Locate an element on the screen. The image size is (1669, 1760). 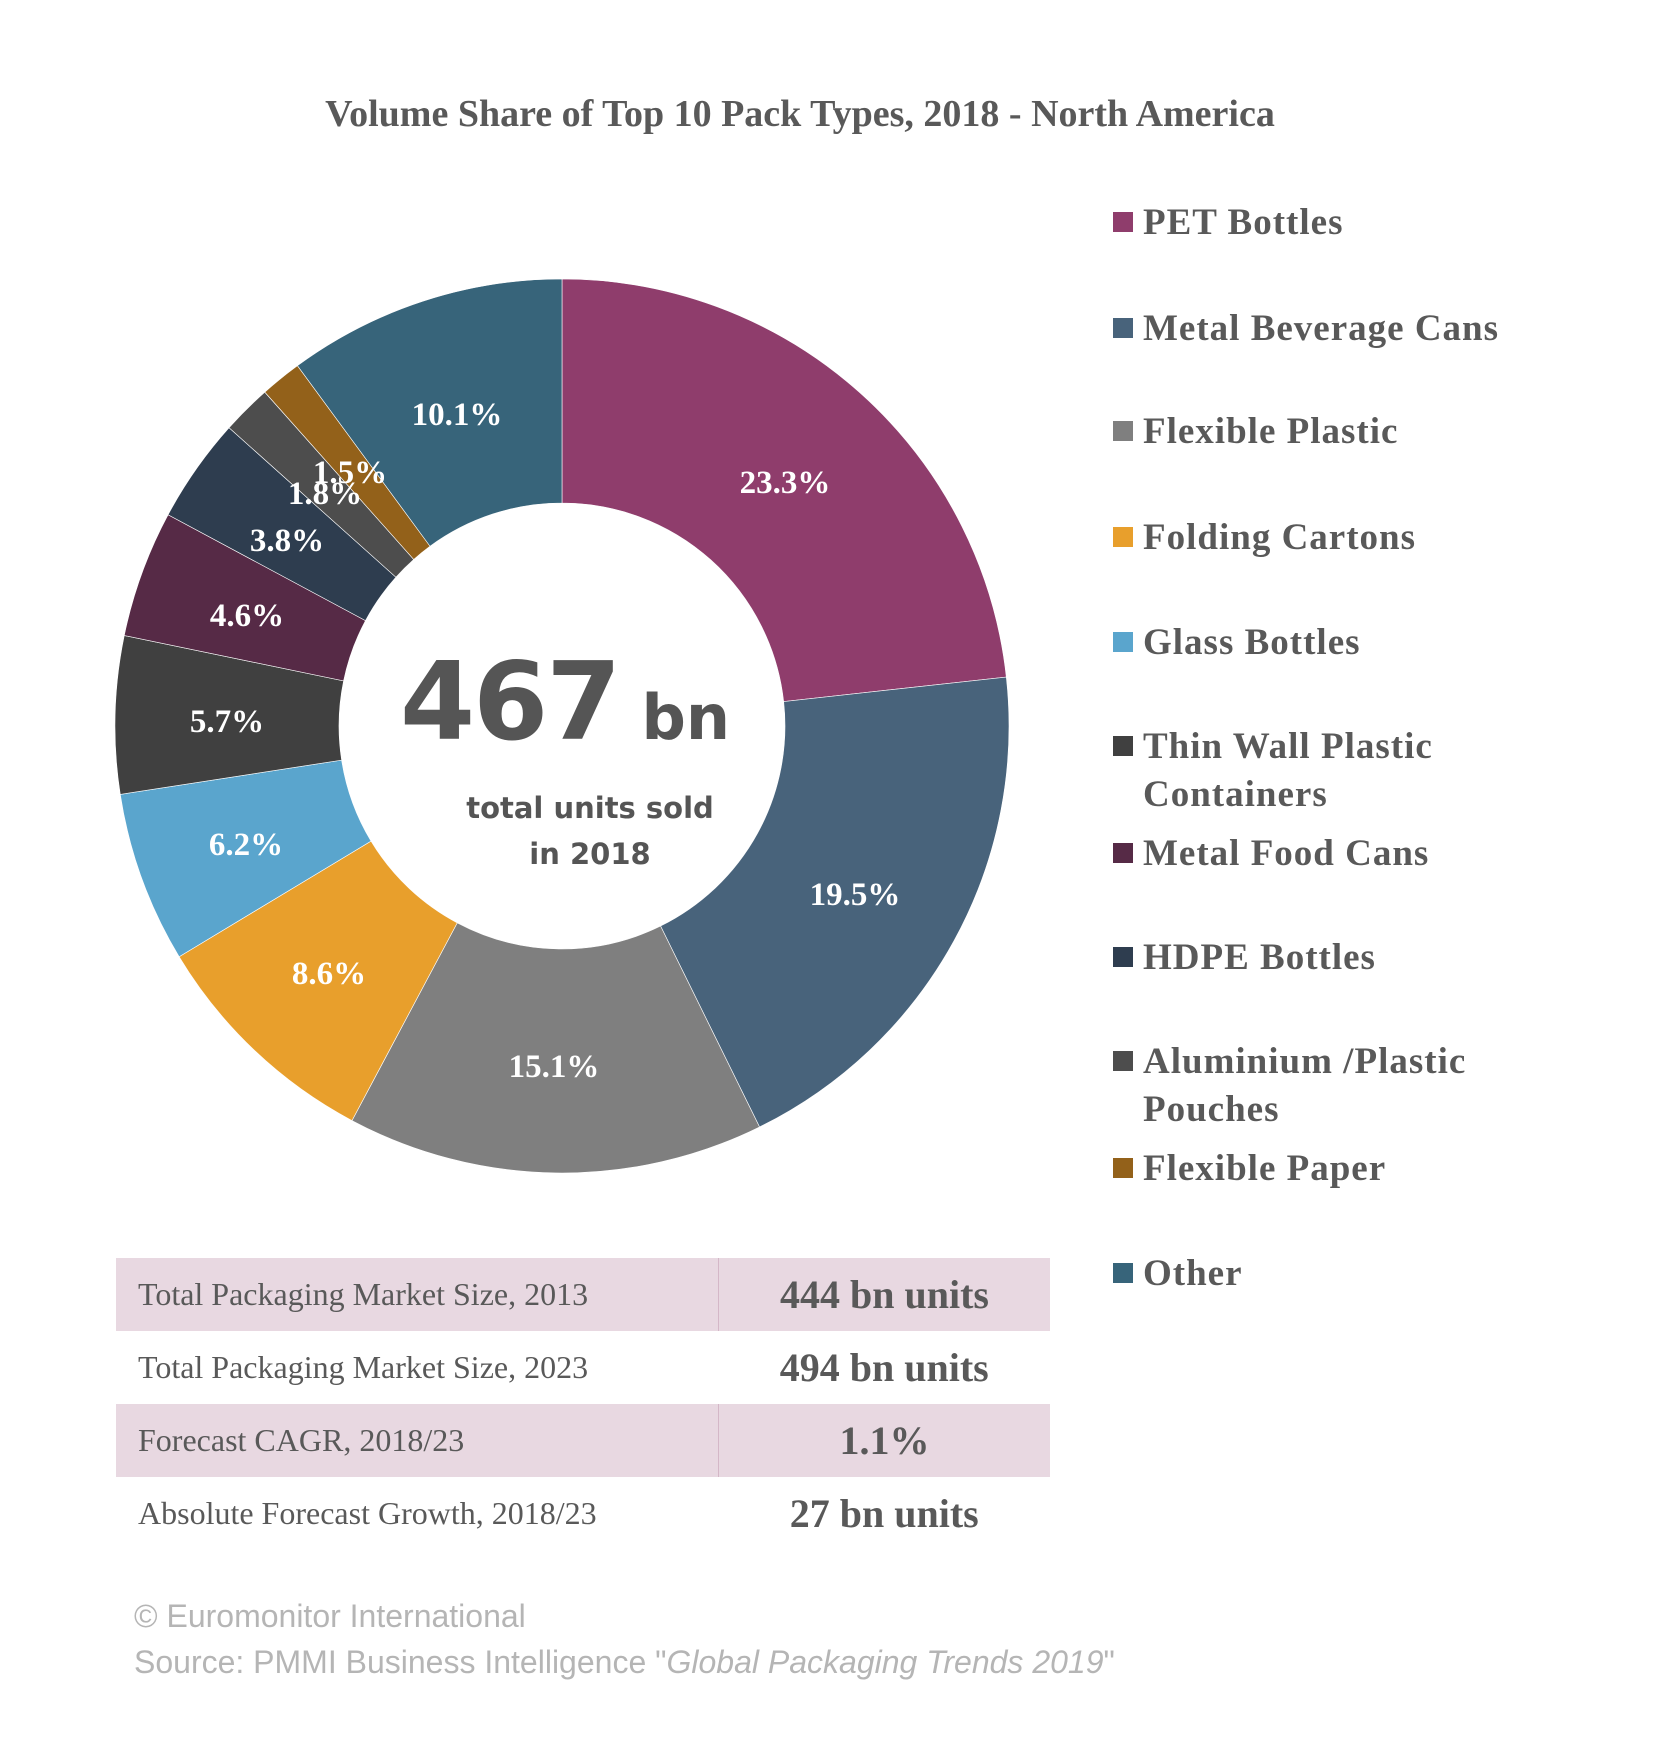
legend-item: Flexible Paper is located at coordinates (1338, 1169).